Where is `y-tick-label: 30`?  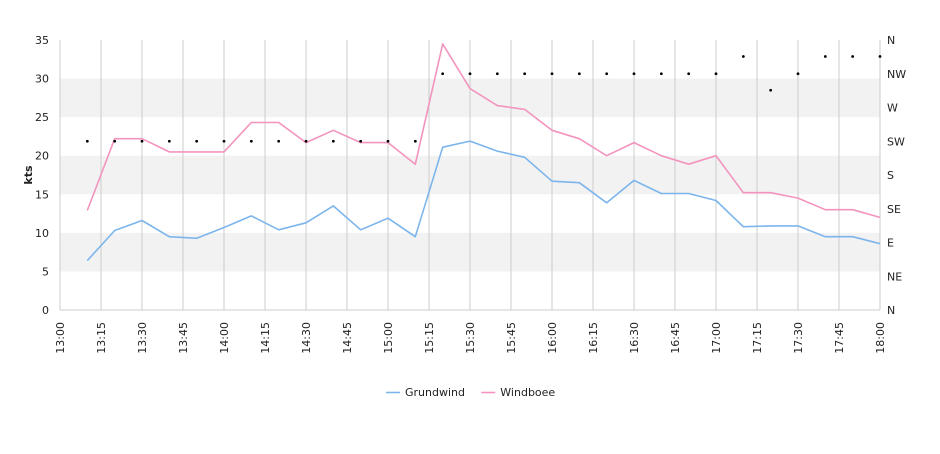 y-tick-label: 30 is located at coordinates (42, 79).